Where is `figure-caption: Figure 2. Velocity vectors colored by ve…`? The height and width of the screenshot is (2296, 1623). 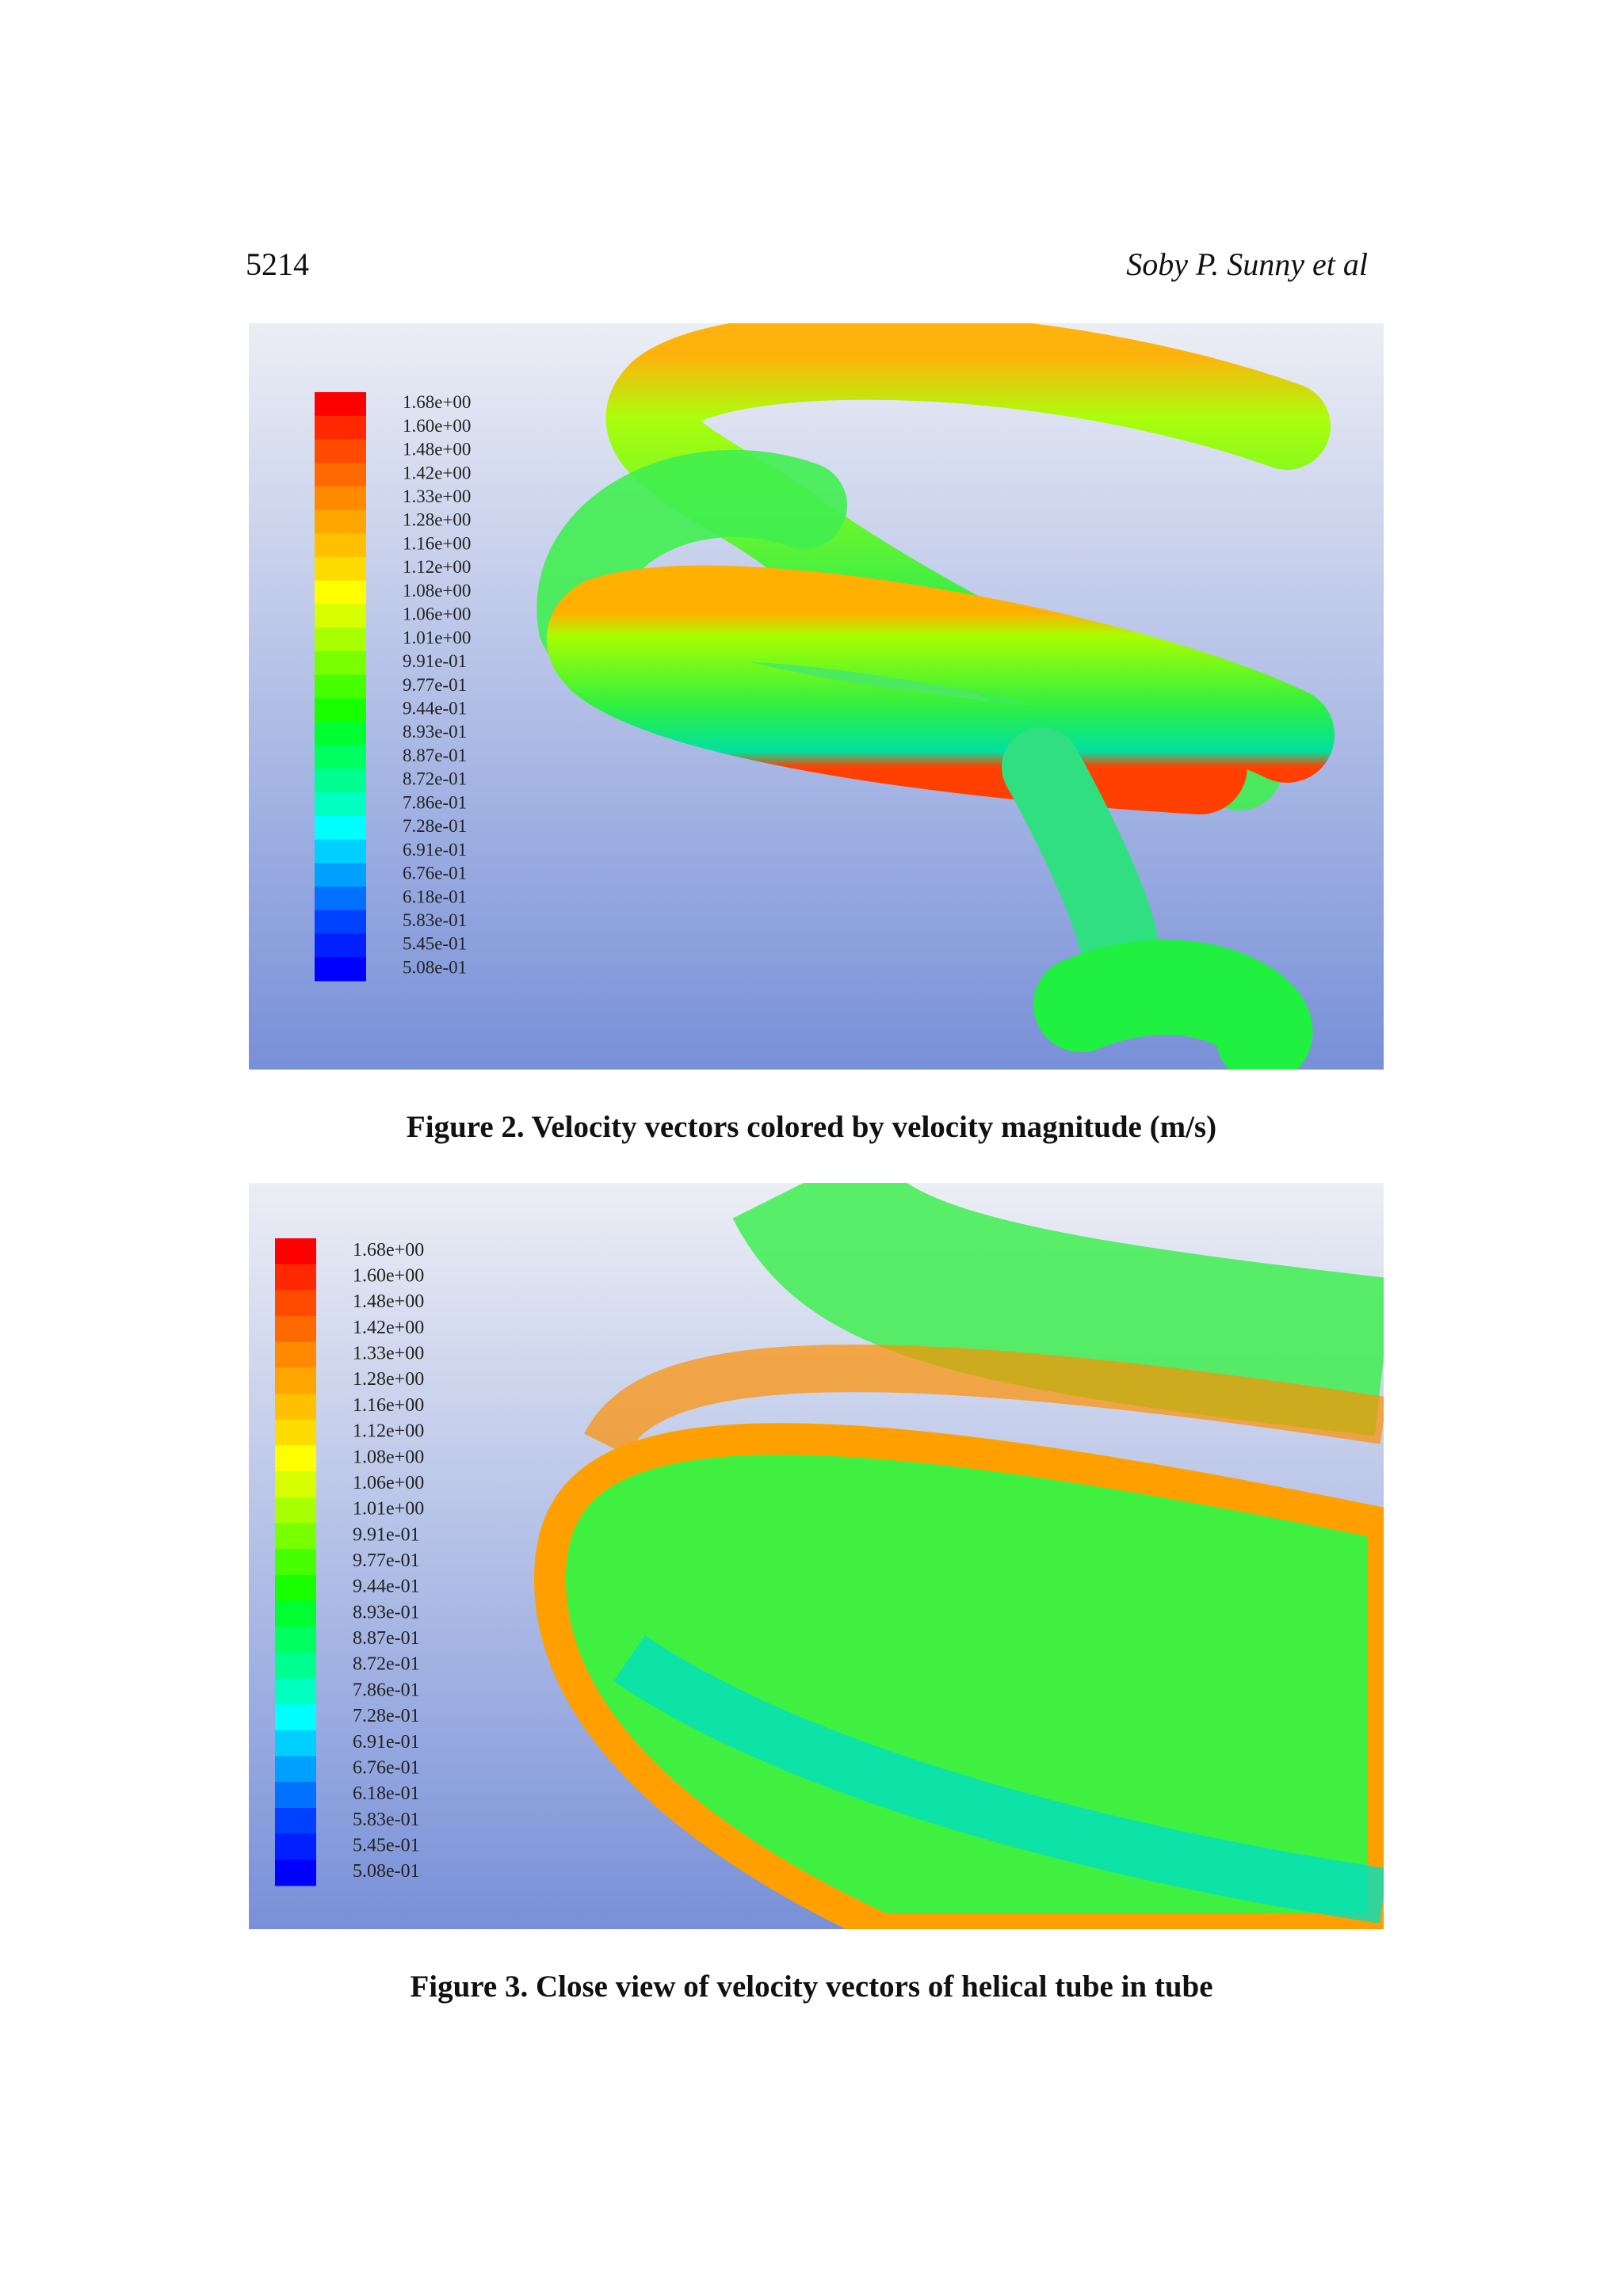
figure-caption: Figure 2. Velocity vectors colored by ve… is located at coordinates (811, 1127).